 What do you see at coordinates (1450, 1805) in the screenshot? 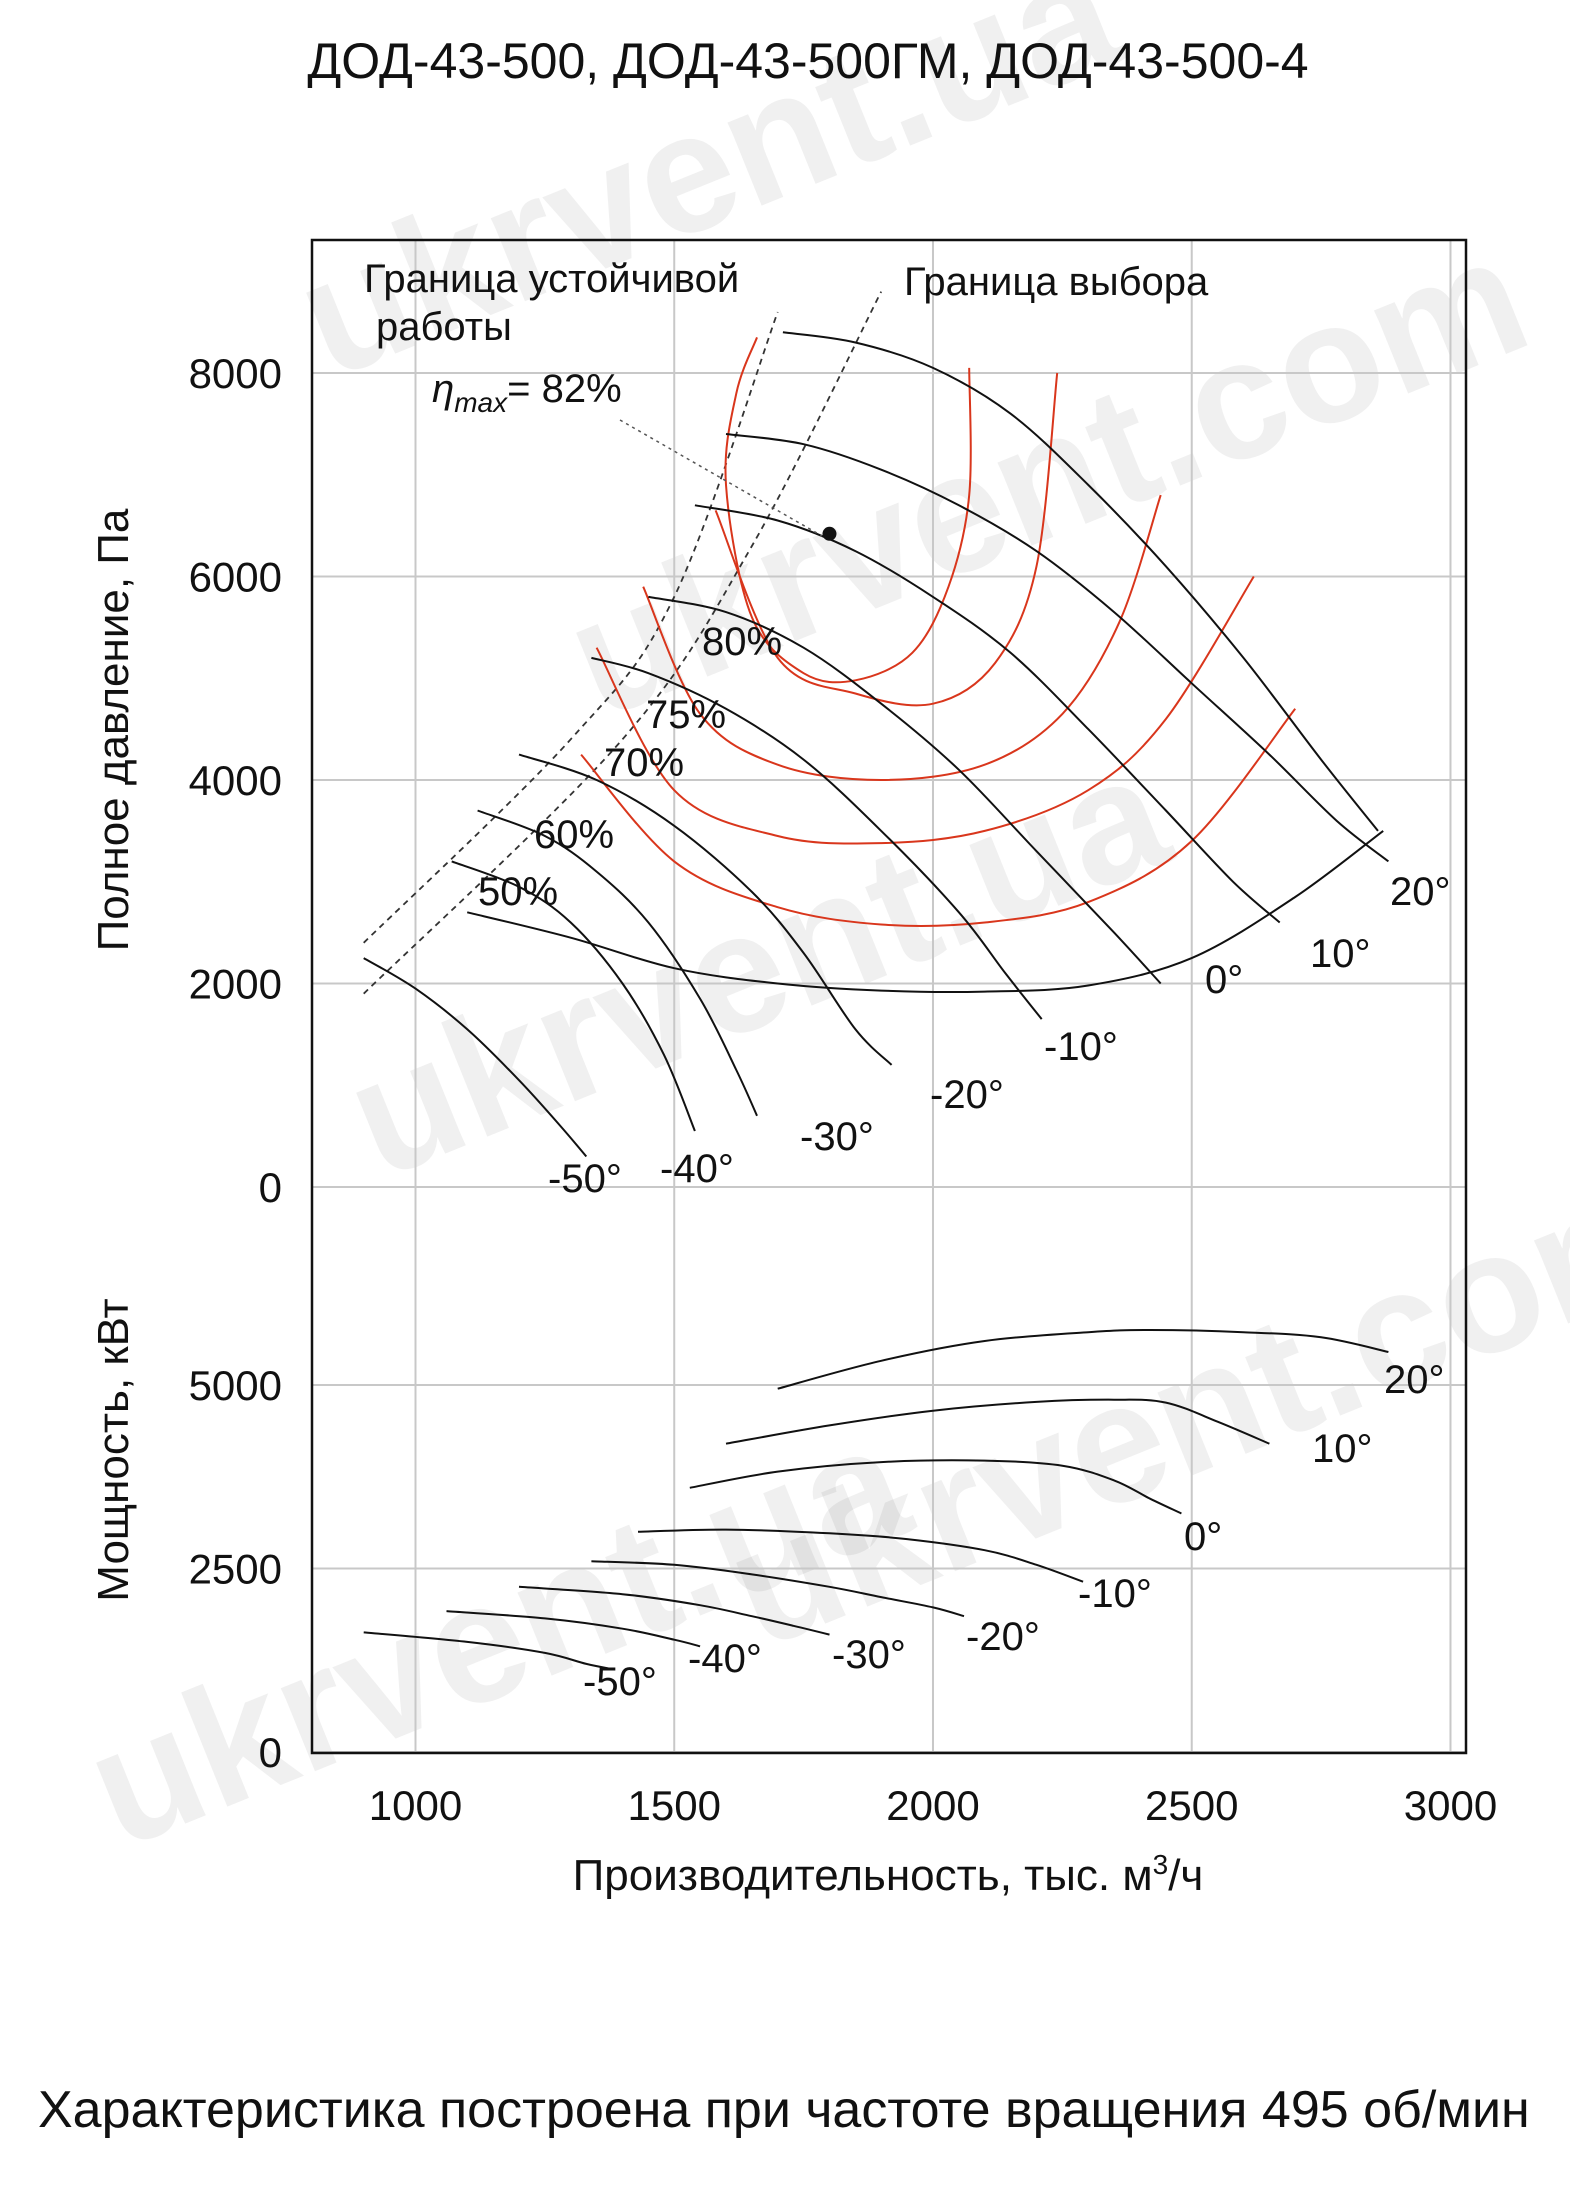
I see `xtick-3000: 3000` at bounding box center [1450, 1805].